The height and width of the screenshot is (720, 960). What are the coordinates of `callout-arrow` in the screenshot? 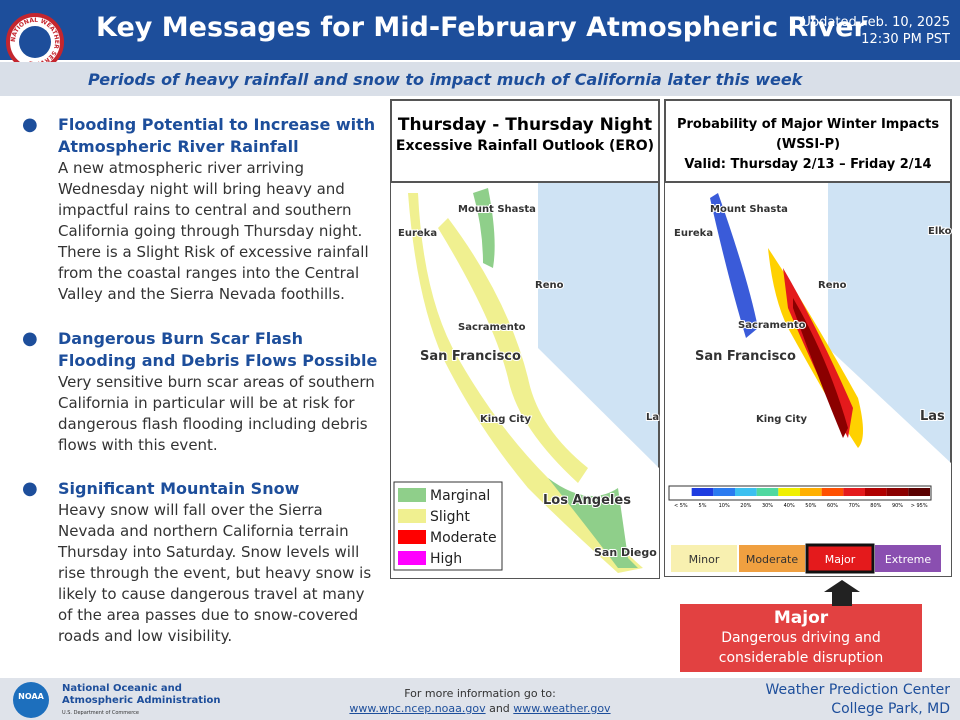 It's located at (842, 593).